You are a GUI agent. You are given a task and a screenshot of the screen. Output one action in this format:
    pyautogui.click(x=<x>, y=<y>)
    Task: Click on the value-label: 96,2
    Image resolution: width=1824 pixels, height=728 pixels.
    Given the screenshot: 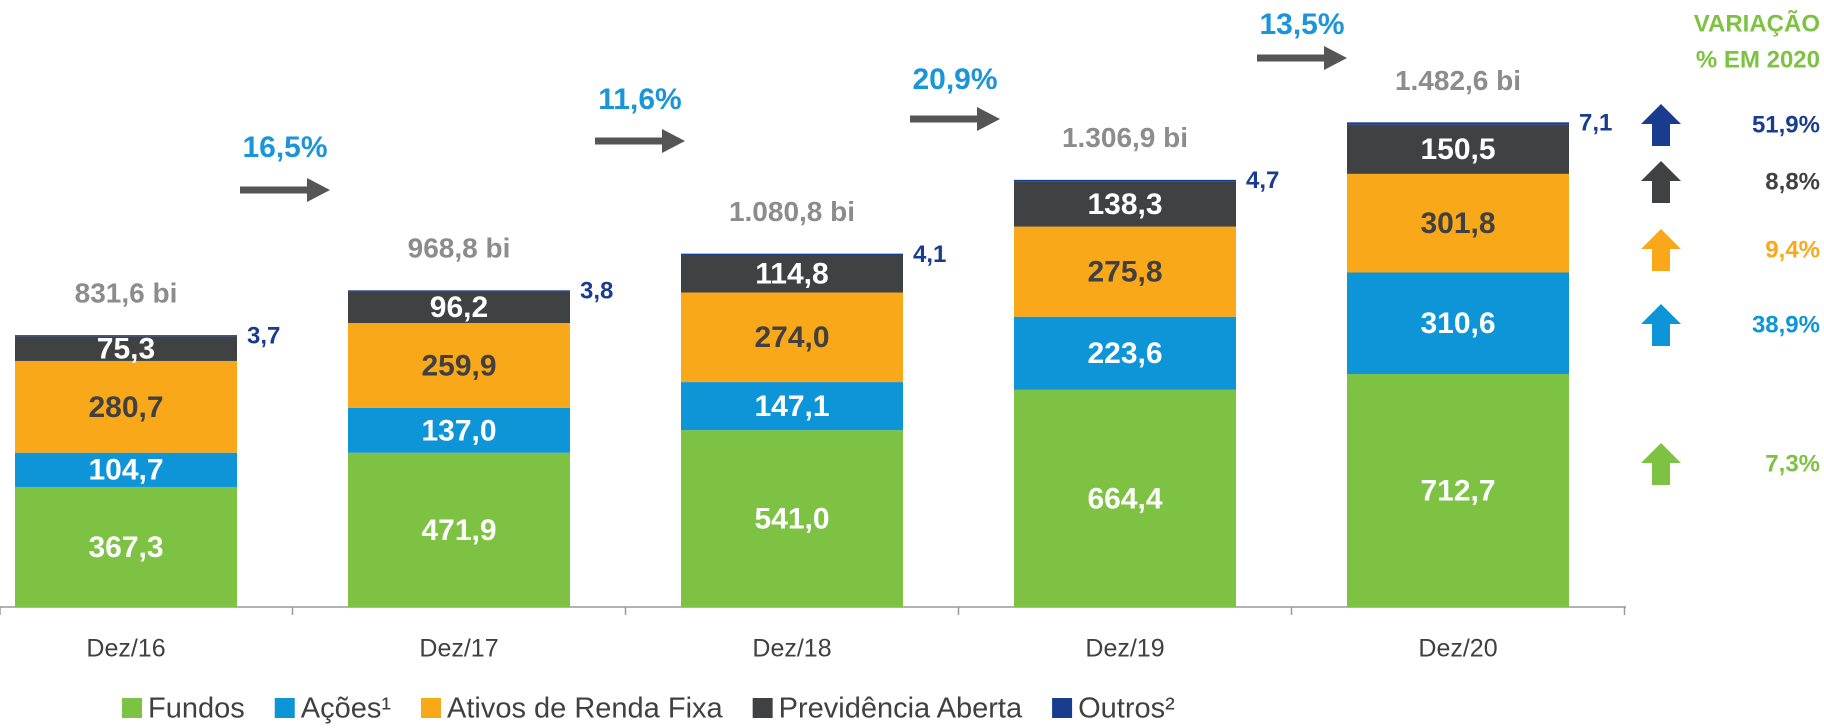 What is the action you would take?
    pyautogui.click(x=459, y=307)
    